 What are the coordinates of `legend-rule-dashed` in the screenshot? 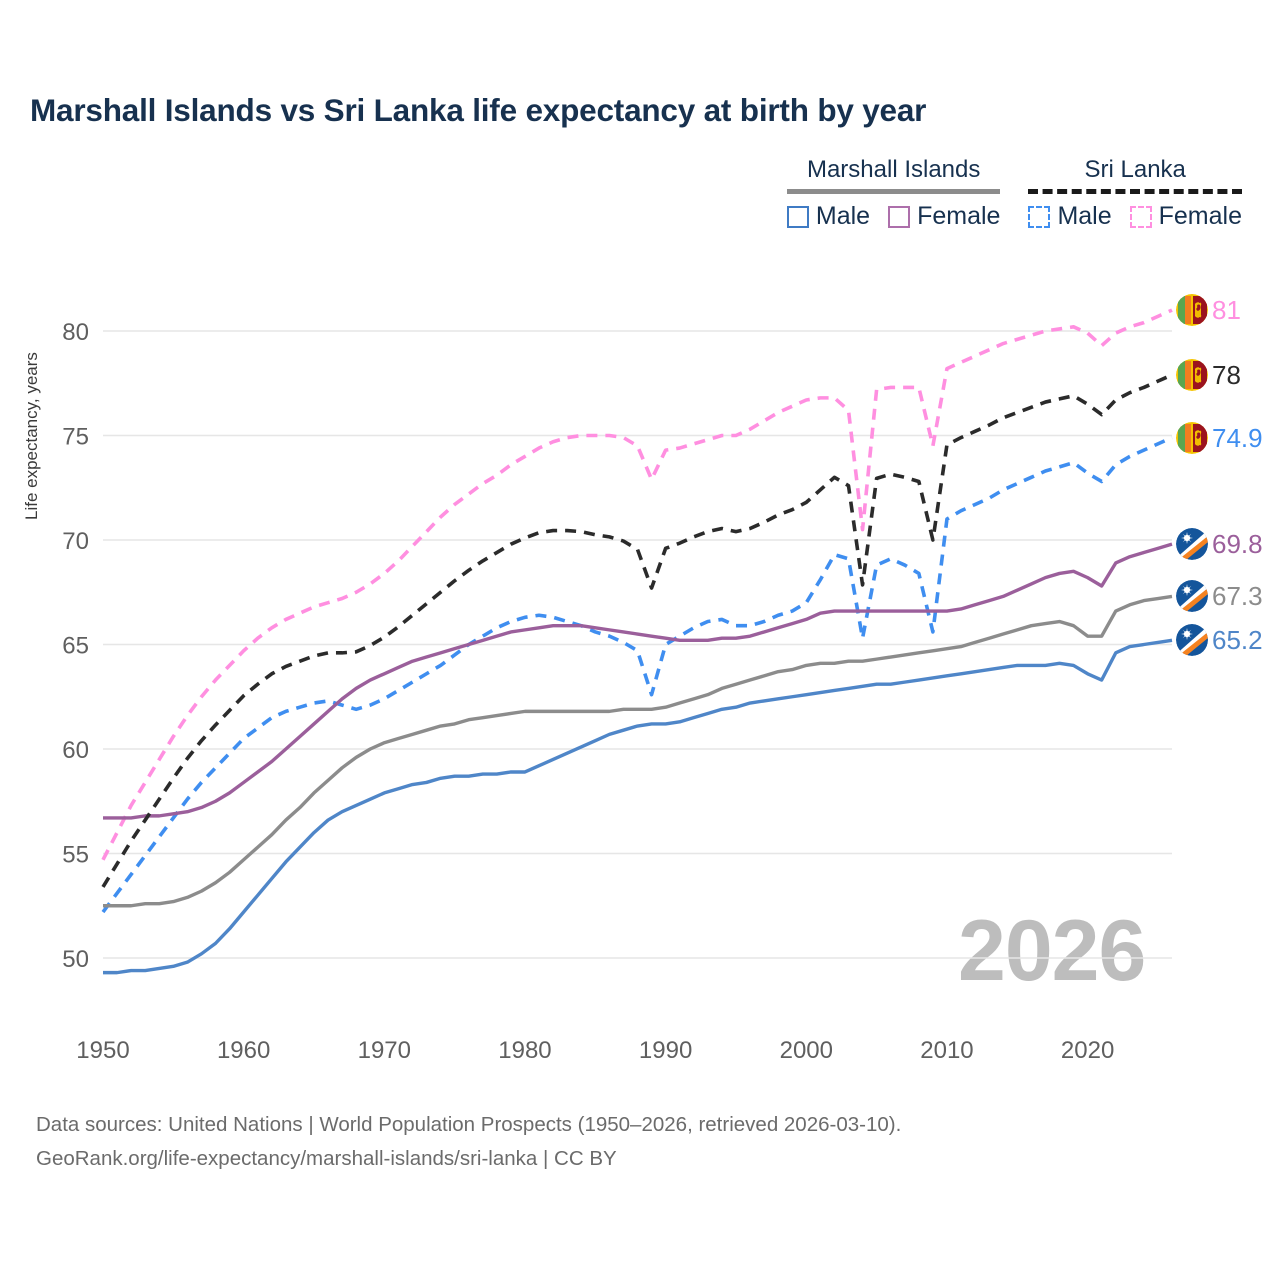 It's located at (1135, 191).